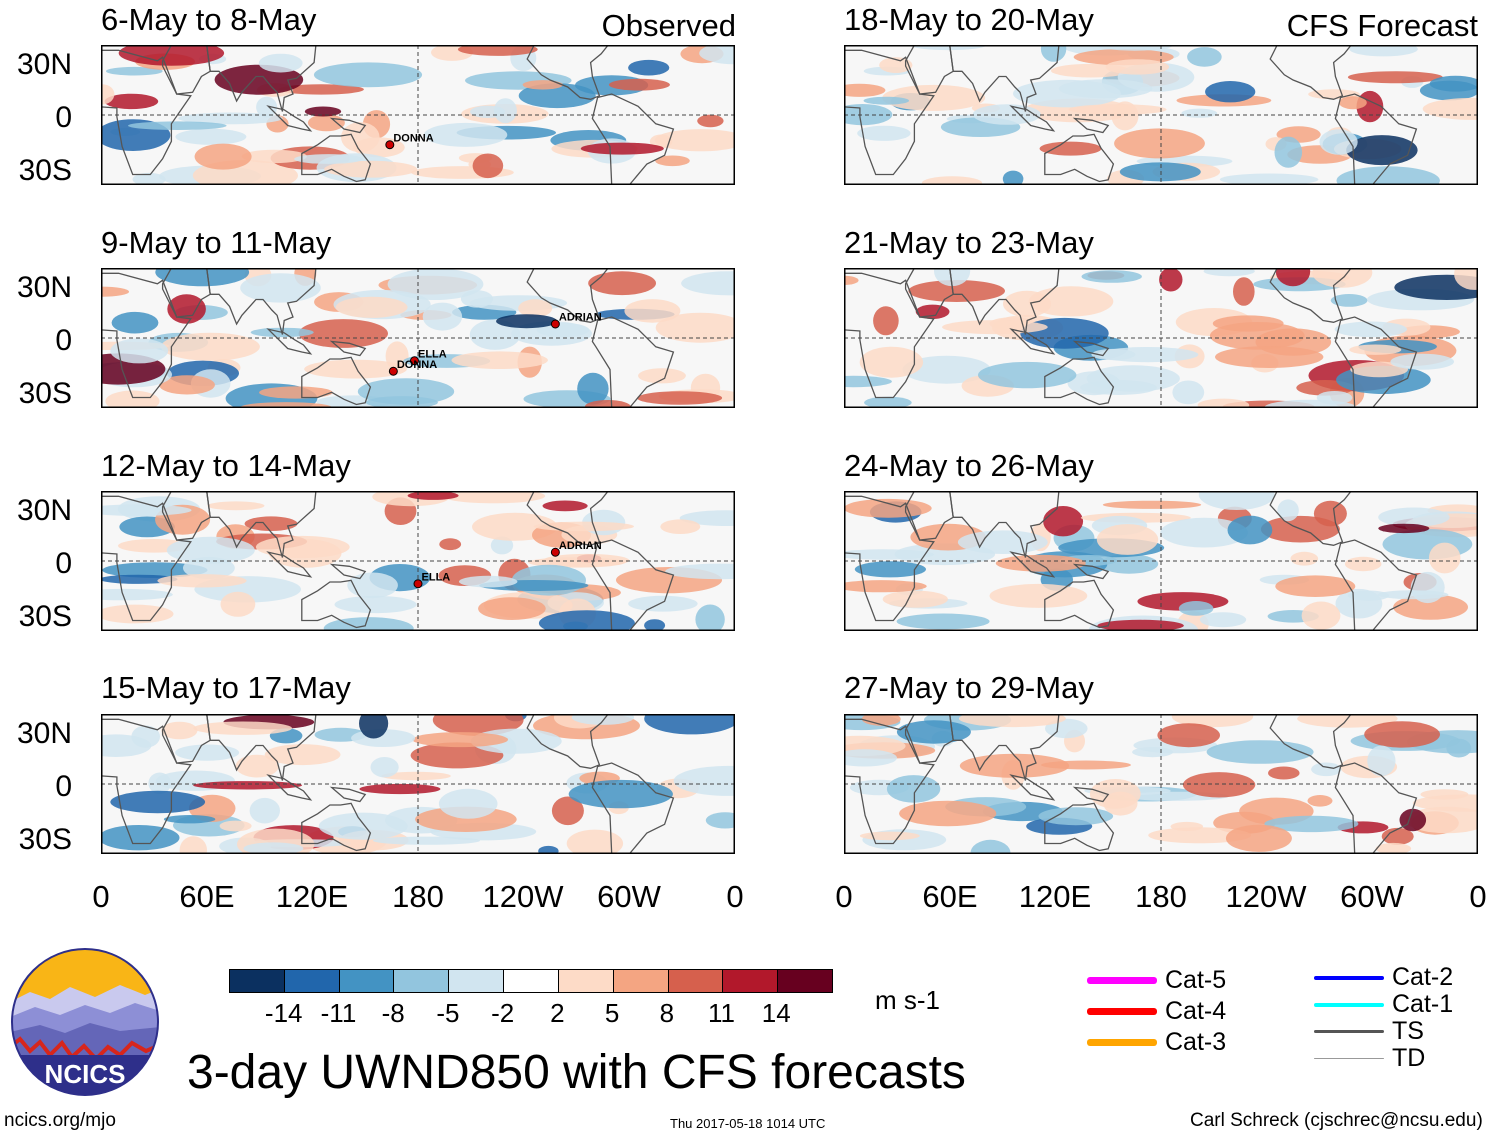 This screenshot has height=1137, width=1510. I want to click on lon-label: 120E, so click(312, 896).